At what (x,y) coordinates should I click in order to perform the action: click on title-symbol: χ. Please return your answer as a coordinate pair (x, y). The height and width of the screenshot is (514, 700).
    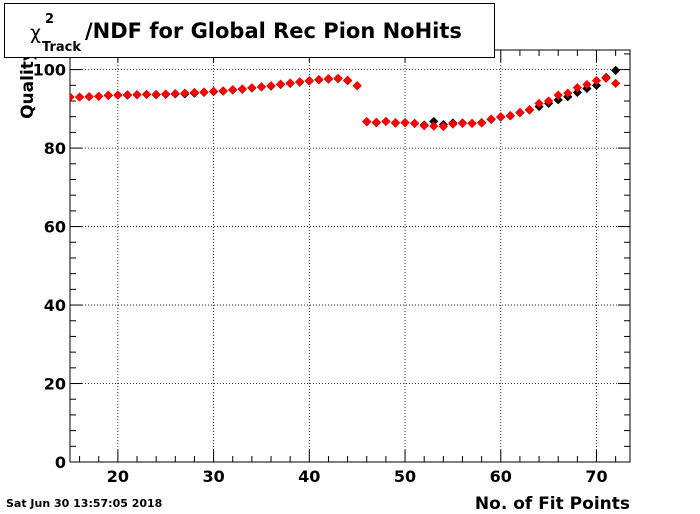
    Looking at the image, I should click on (35, 33).